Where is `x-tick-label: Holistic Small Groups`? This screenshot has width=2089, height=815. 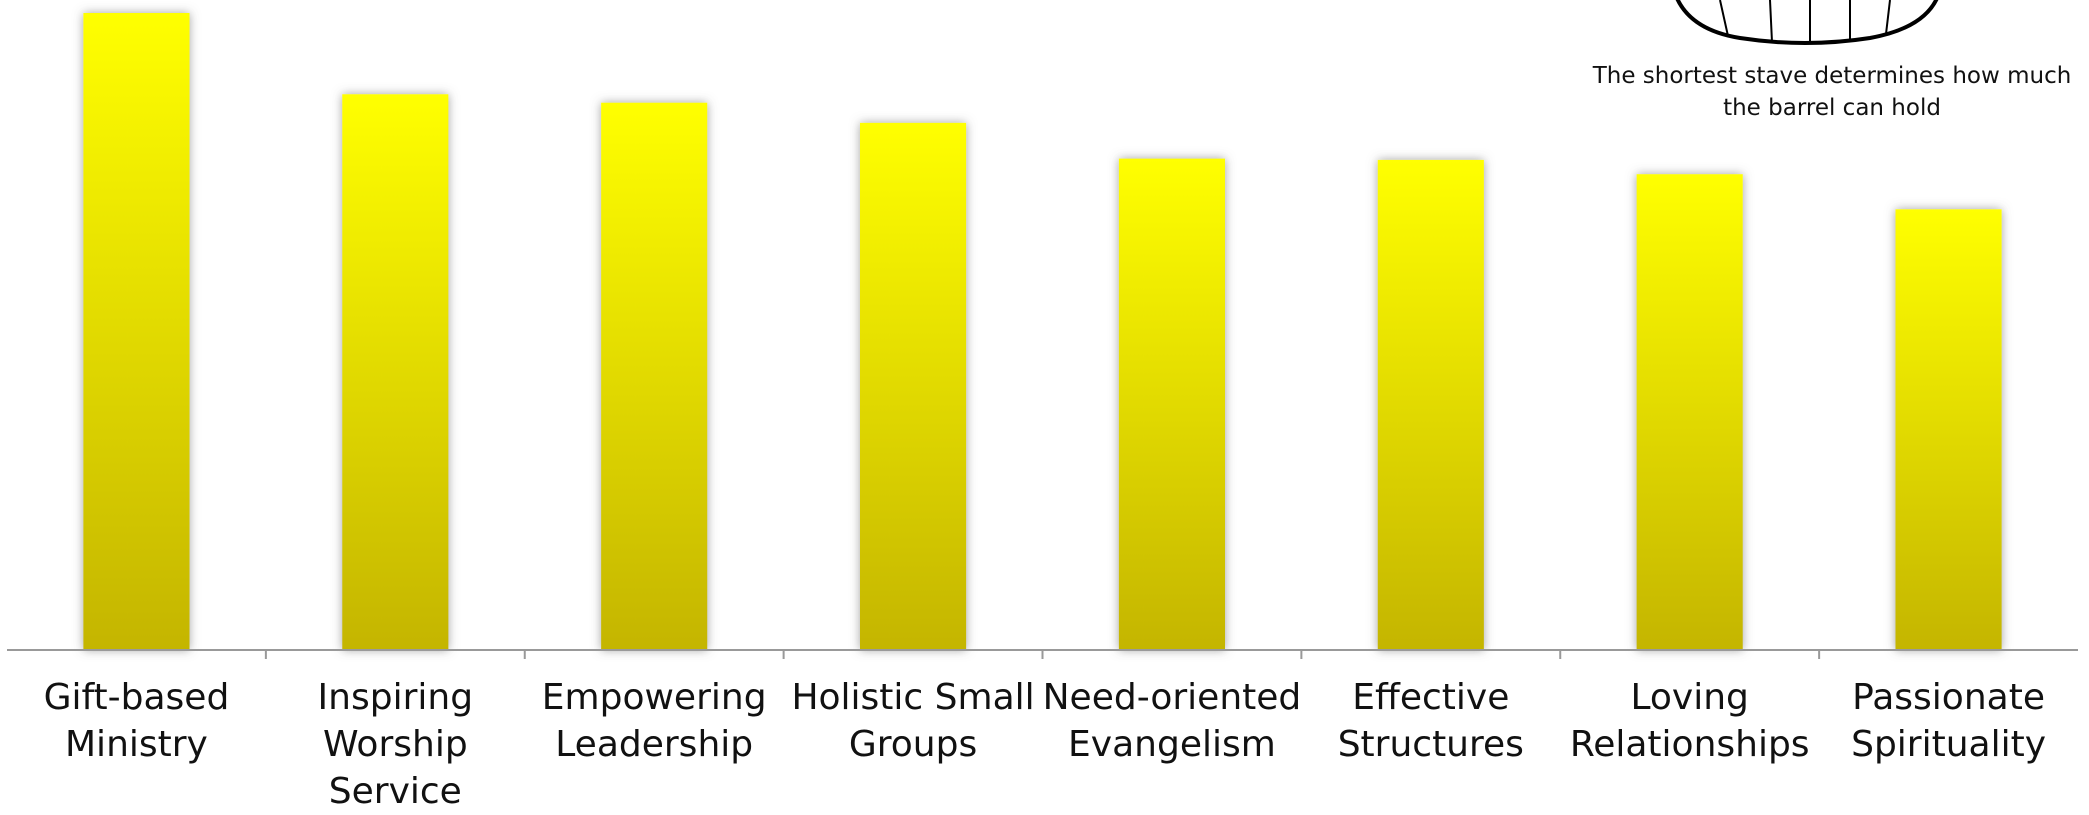 x-tick-label: Holistic Small Groups is located at coordinates (913, 721).